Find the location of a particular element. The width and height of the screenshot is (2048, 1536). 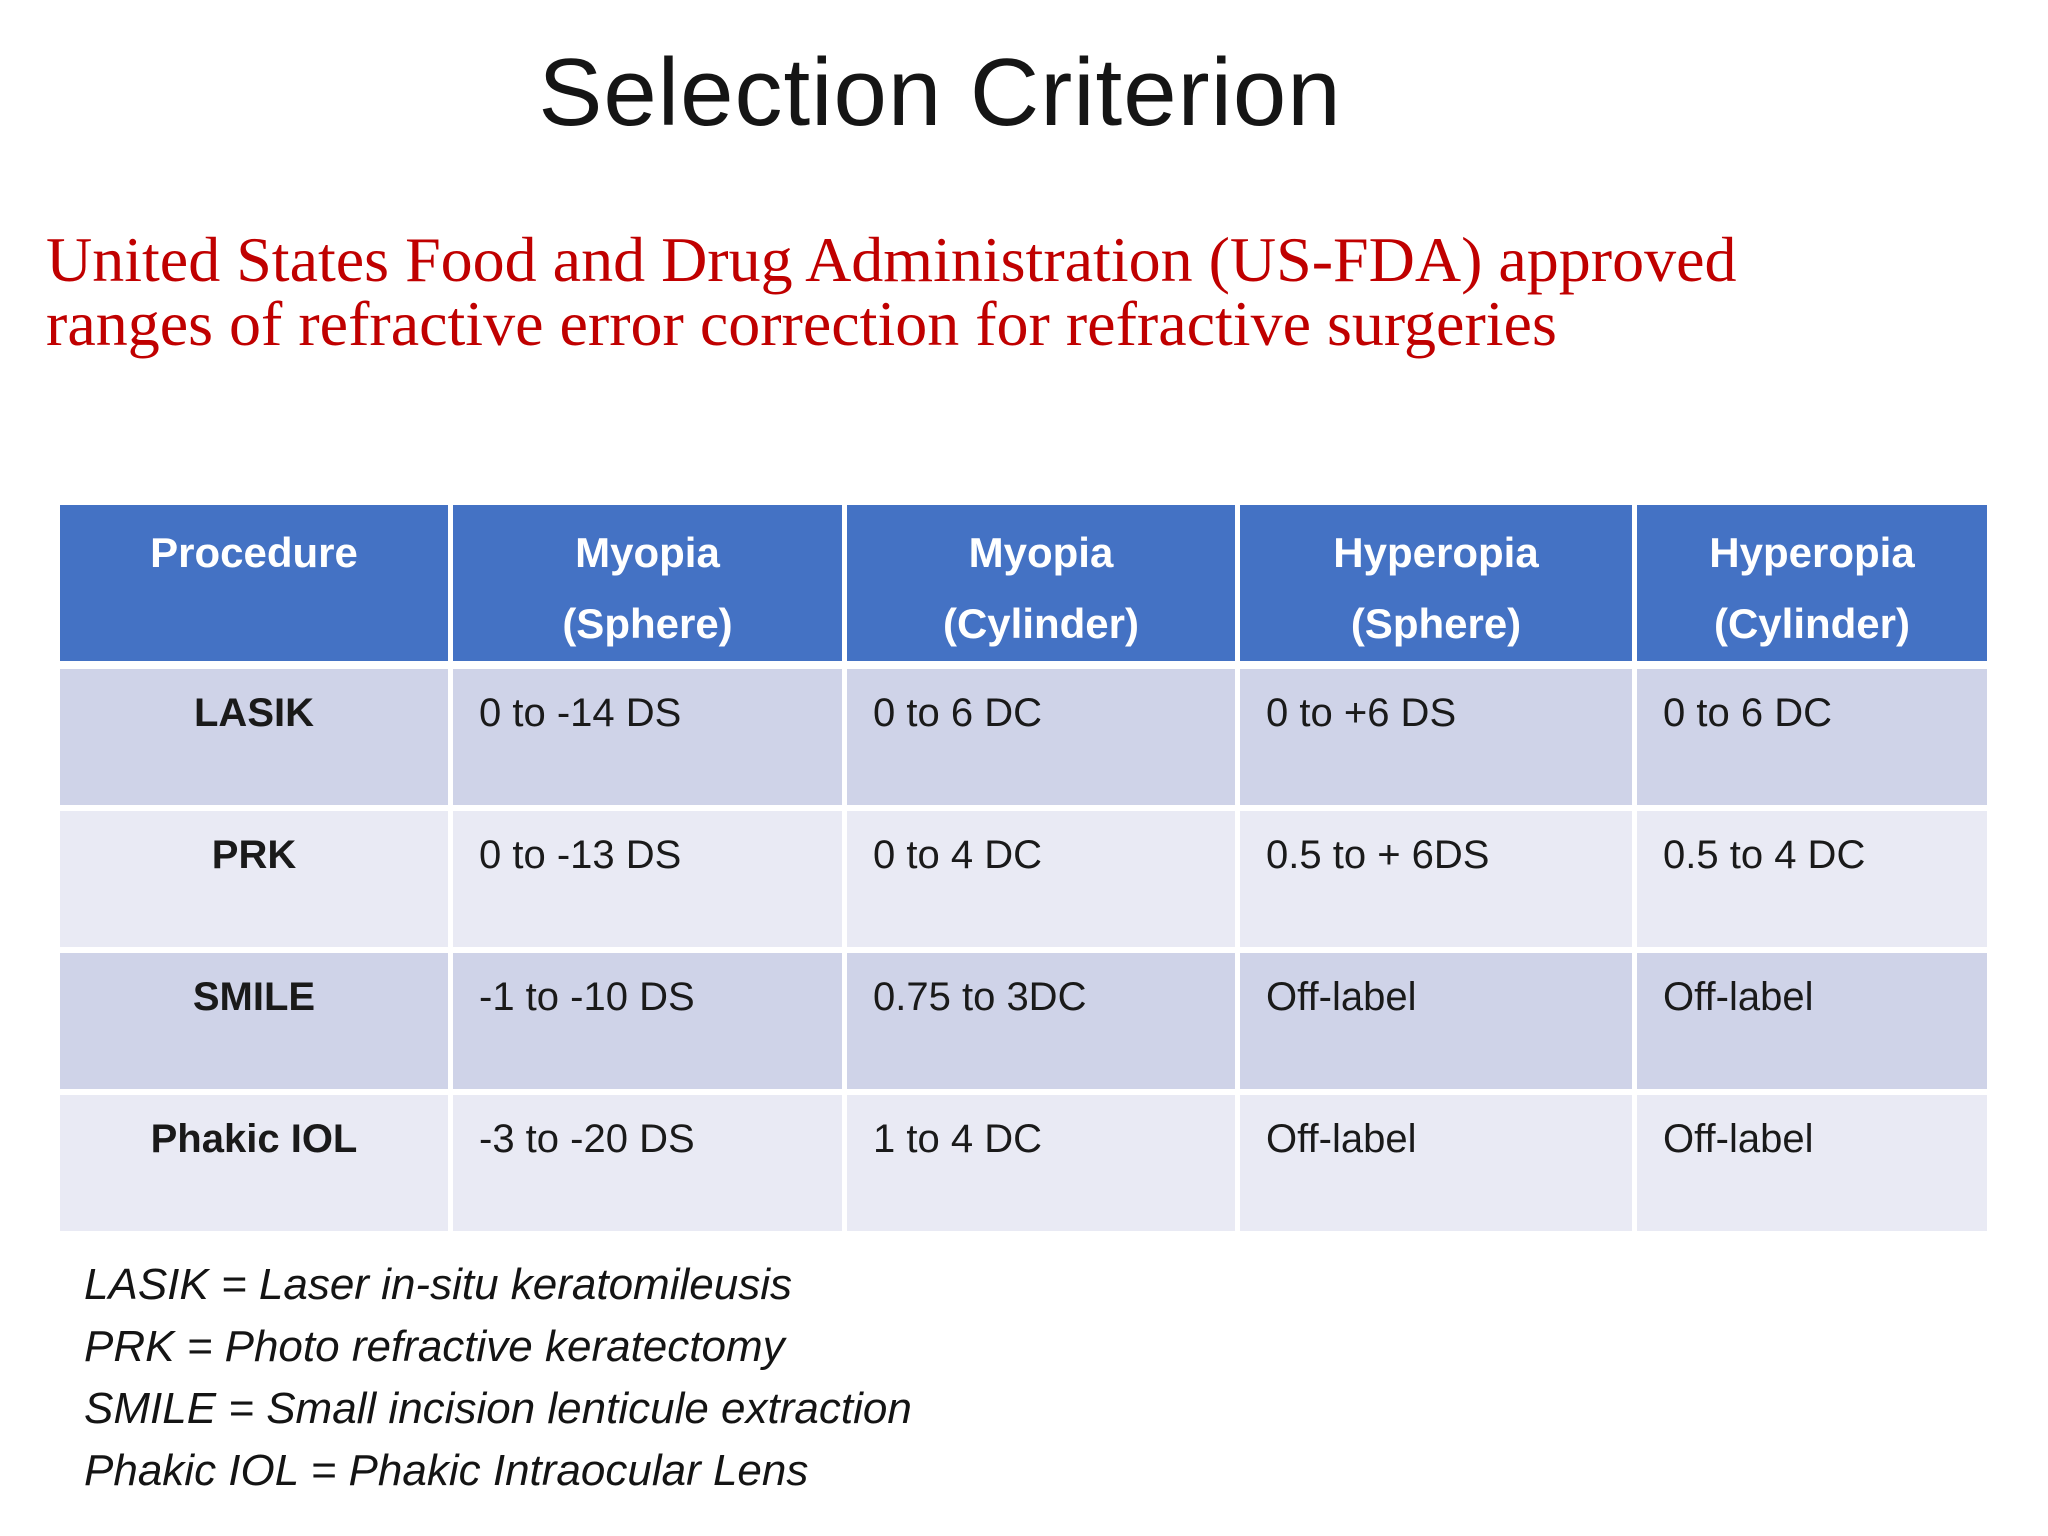

column-header-hyperopia-cylinder: Hyperopia (Cylinder) is located at coordinates (1812, 587).